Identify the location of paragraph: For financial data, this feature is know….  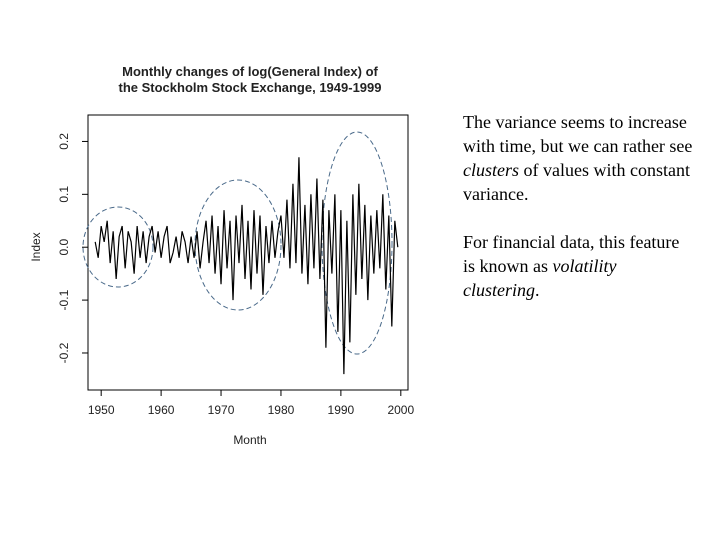
(578, 266).